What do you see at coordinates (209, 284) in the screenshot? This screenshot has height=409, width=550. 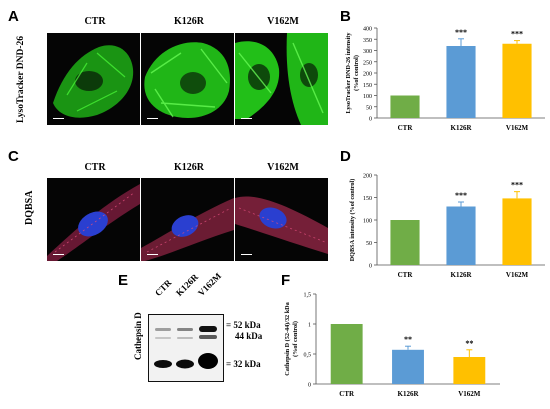 I see `lane-label-v162m: V162M` at bounding box center [209, 284].